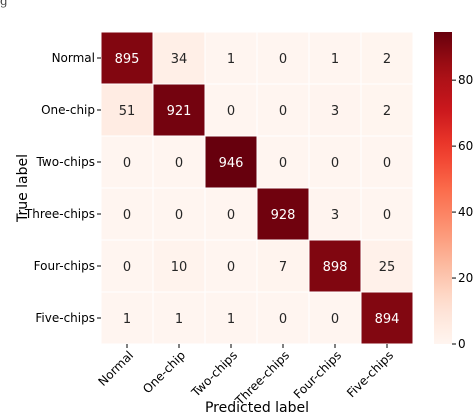 Image resolution: width=474 pixels, height=414 pixels. I want to click on x-tick-label-normal: Normal, so click(116, 368).